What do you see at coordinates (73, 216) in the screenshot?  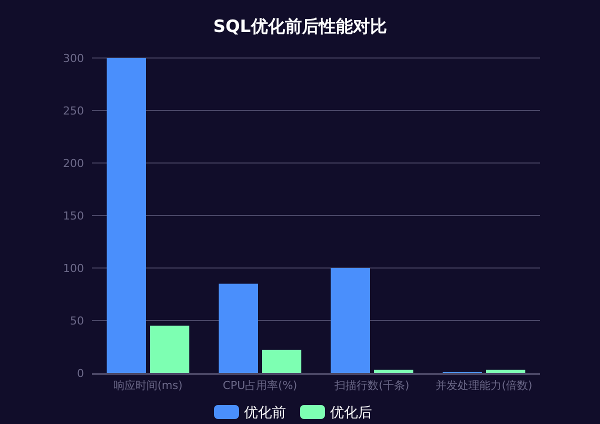 I see `y-tick-label: 150` at bounding box center [73, 216].